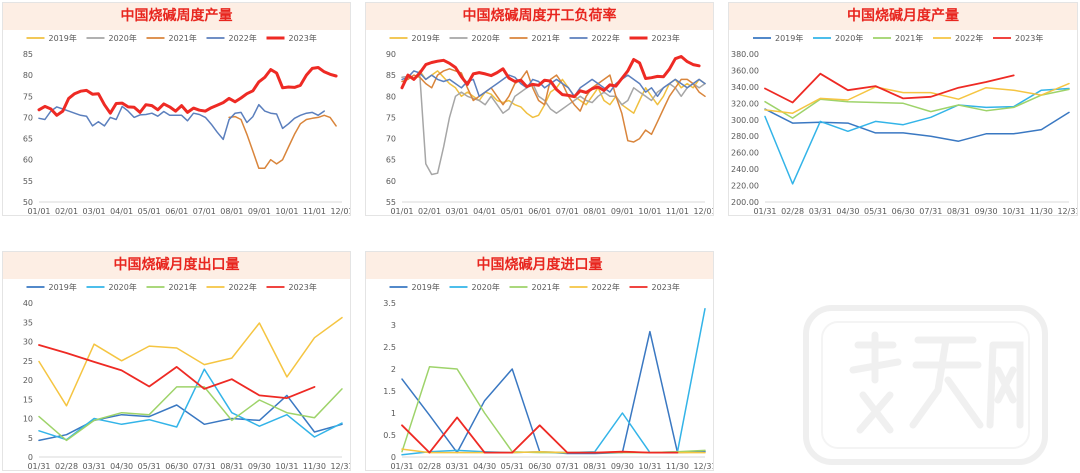 This screenshot has height=473, width=1080. I want to click on y-tick-label: 360.00, so click(745, 70).